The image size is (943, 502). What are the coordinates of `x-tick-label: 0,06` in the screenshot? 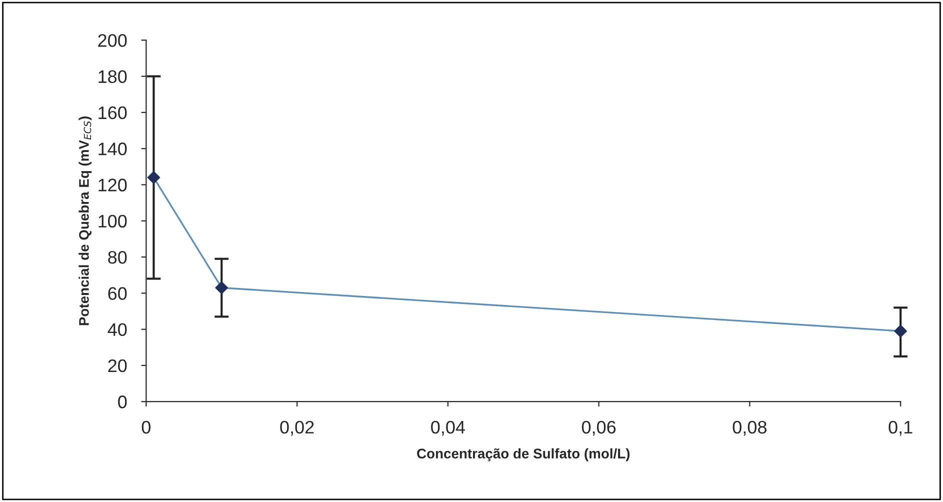 It's located at (599, 428).